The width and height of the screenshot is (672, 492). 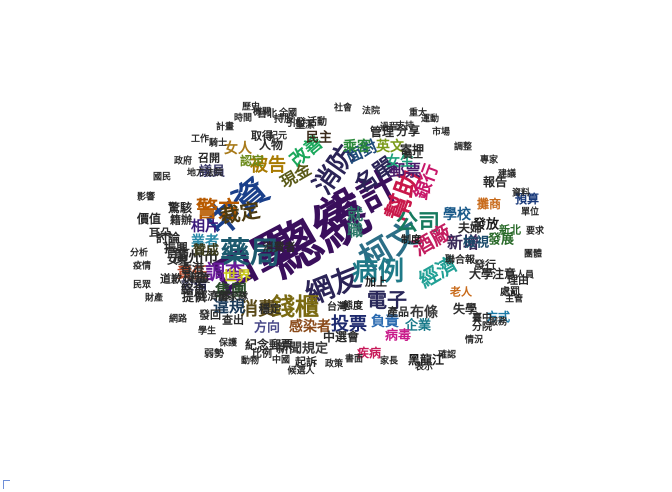 I want to click on cloud-word: 報告, so click(x=495, y=182).